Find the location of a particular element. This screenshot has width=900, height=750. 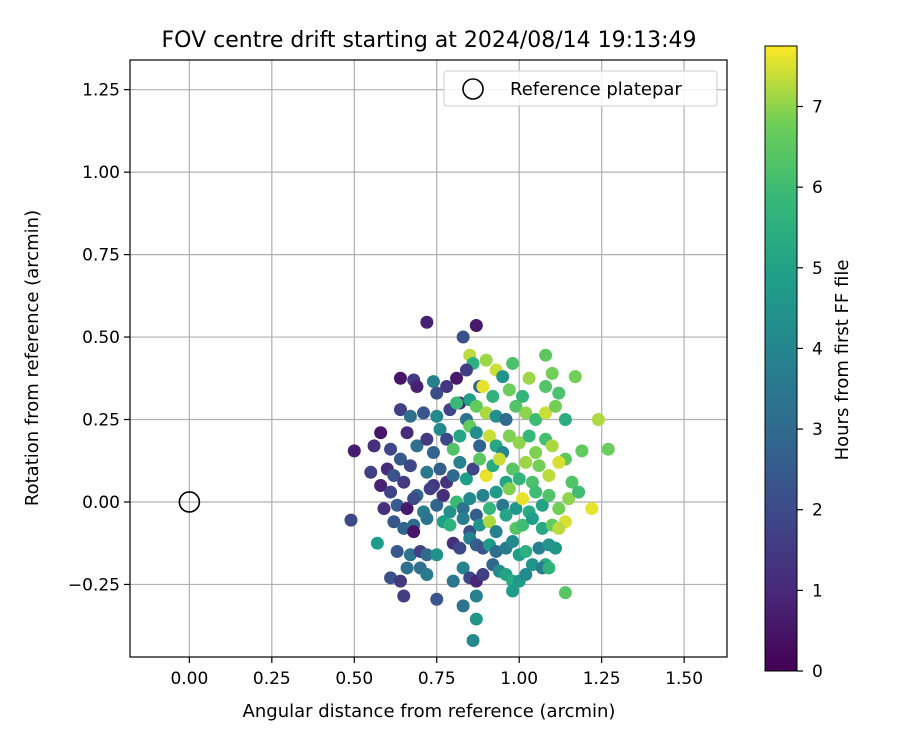

colorbar: 0 1 2 3 4 5 6 7 Hours from first FF file is located at coordinates (808, 363).